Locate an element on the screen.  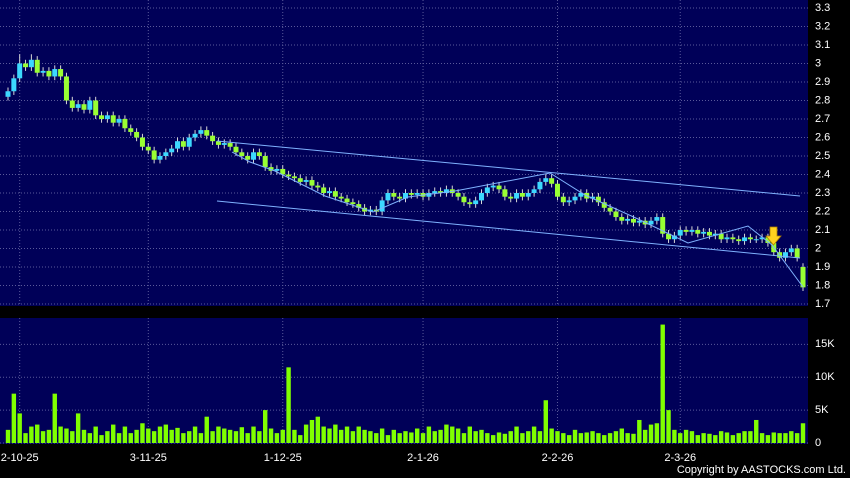
y-tick-label: 3.1 is located at coordinates (822, 45).